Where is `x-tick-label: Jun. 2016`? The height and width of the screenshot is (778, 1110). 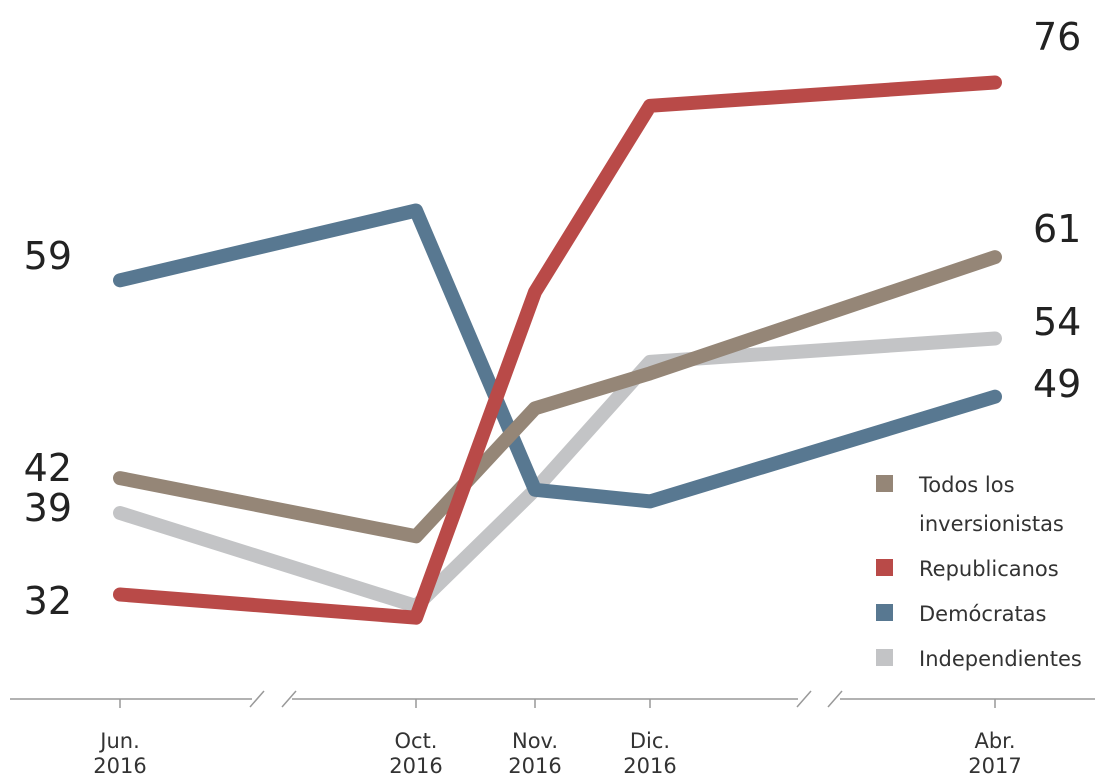
x-tick-label: Jun. 2016 is located at coordinates (119, 753).